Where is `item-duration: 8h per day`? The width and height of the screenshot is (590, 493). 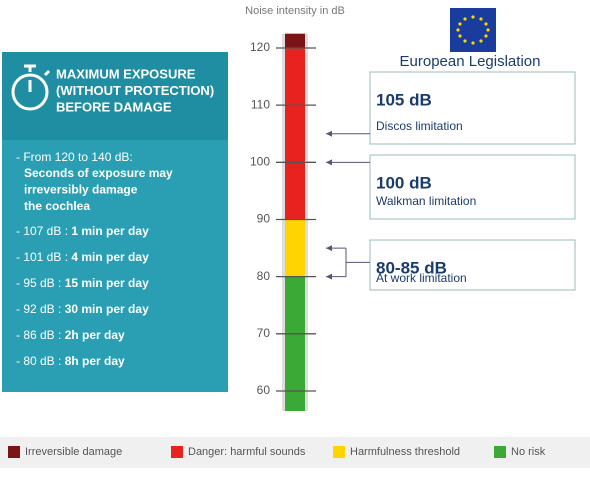 item-duration: 8h per day is located at coordinates (95, 361).